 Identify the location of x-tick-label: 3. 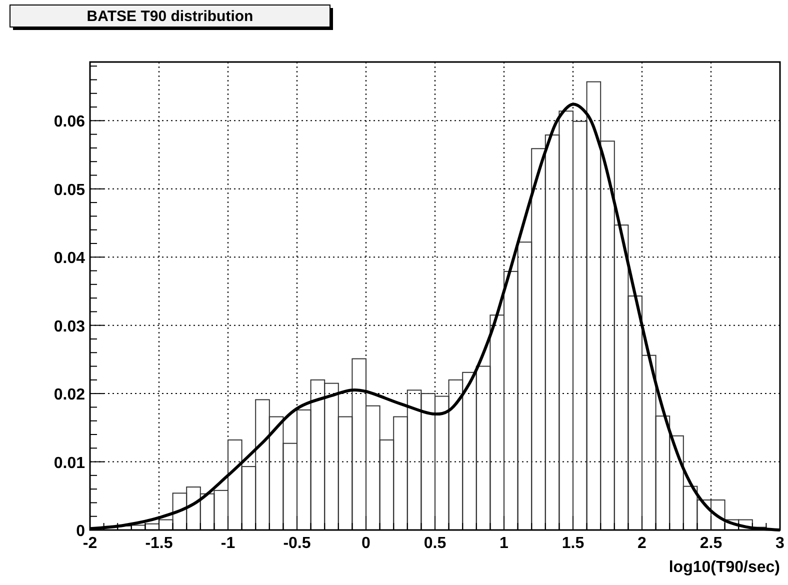
(780, 543).